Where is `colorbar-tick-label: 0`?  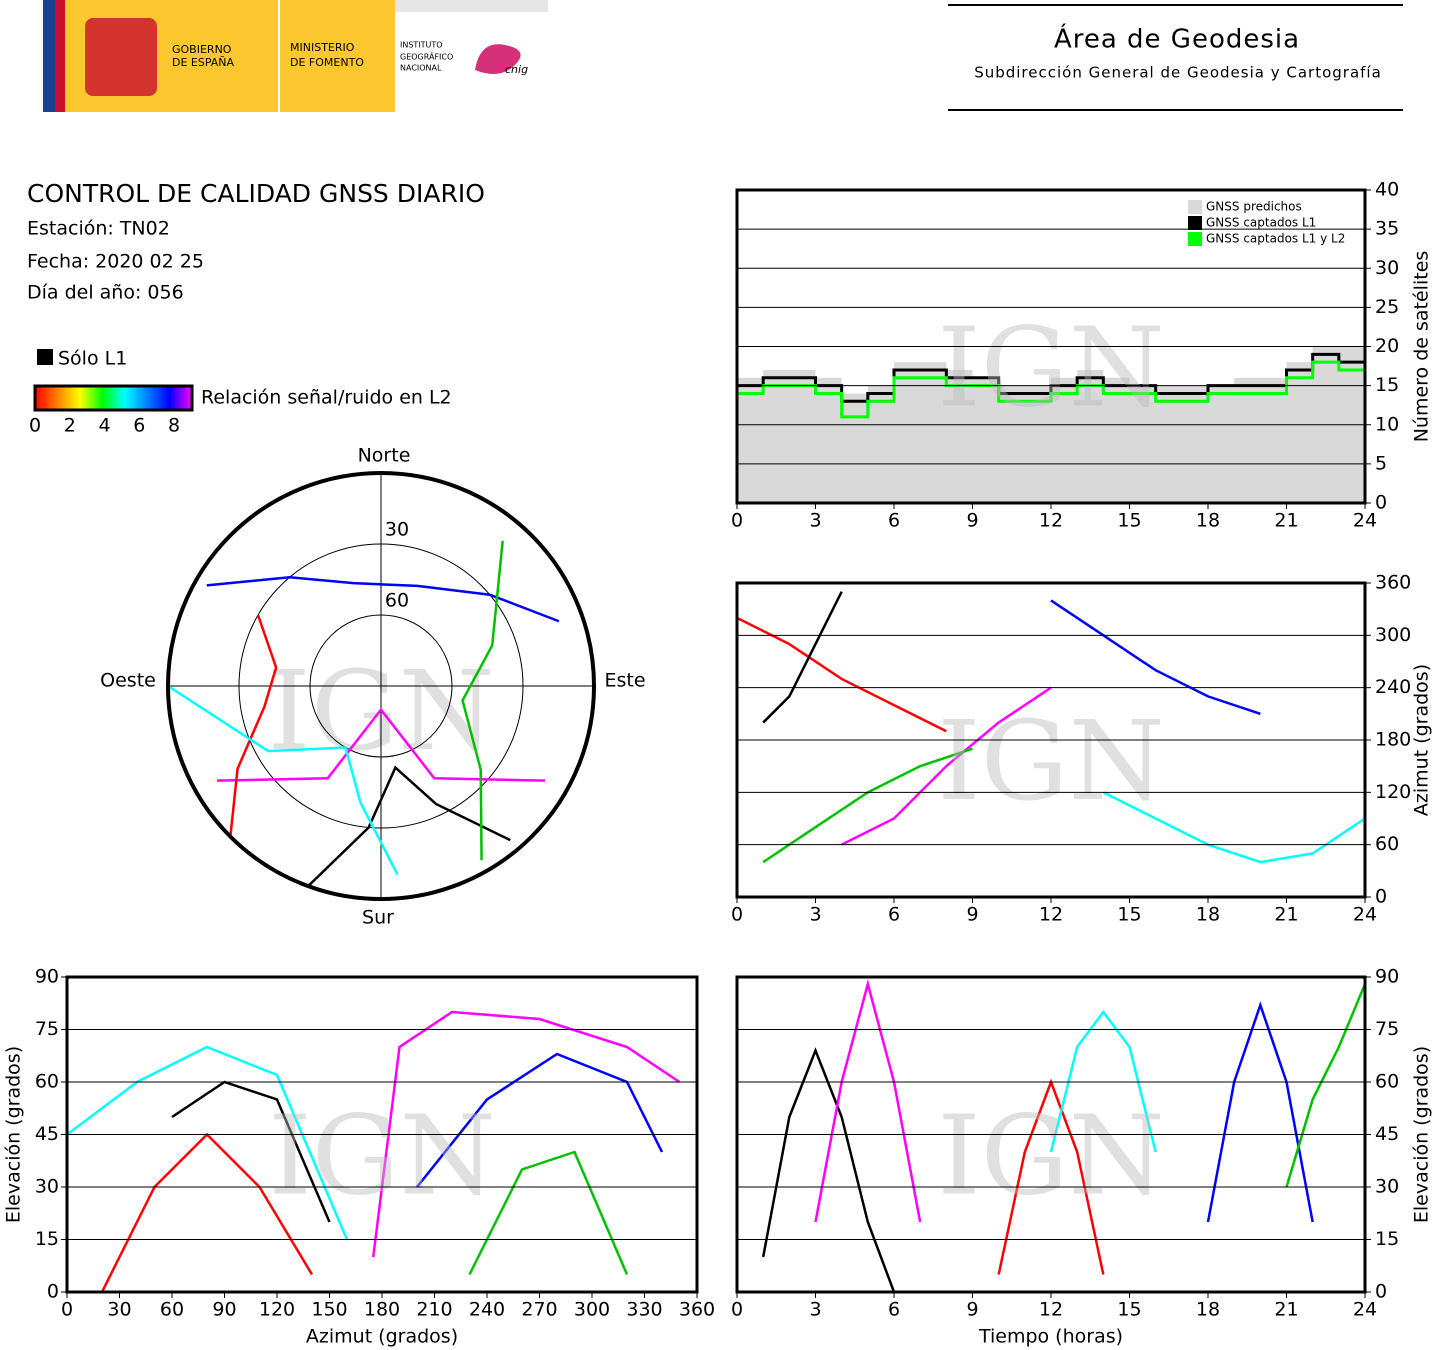
colorbar-tick-label: 0 is located at coordinates (35, 426).